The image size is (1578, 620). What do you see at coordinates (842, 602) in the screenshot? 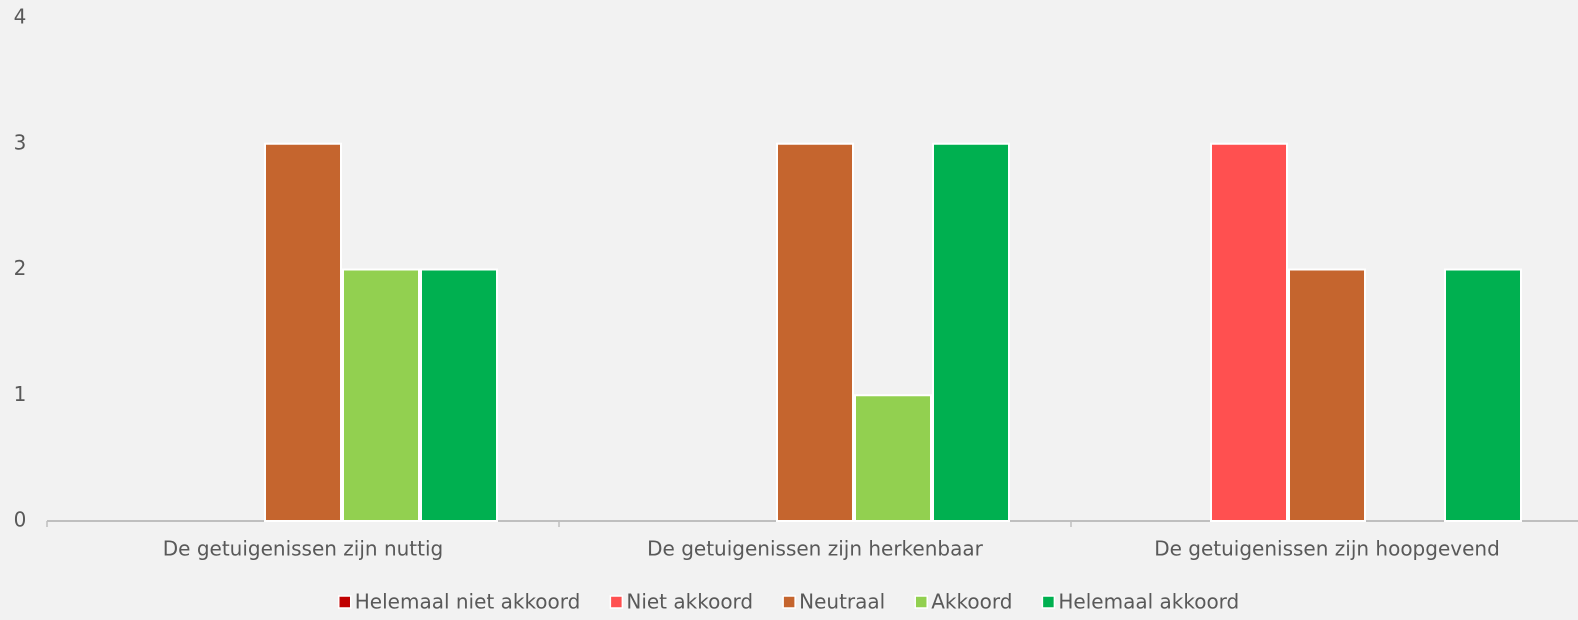
I see `legend-label: Neutraal` at bounding box center [842, 602].